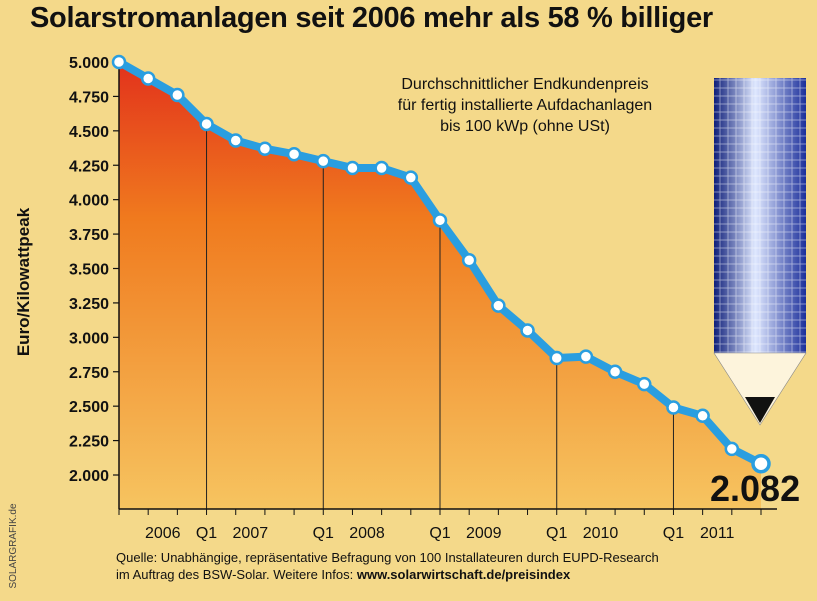 Image resolution: width=817 pixels, height=601 pixels. I want to click on y-tick-label: 4.000, so click(89, 201).